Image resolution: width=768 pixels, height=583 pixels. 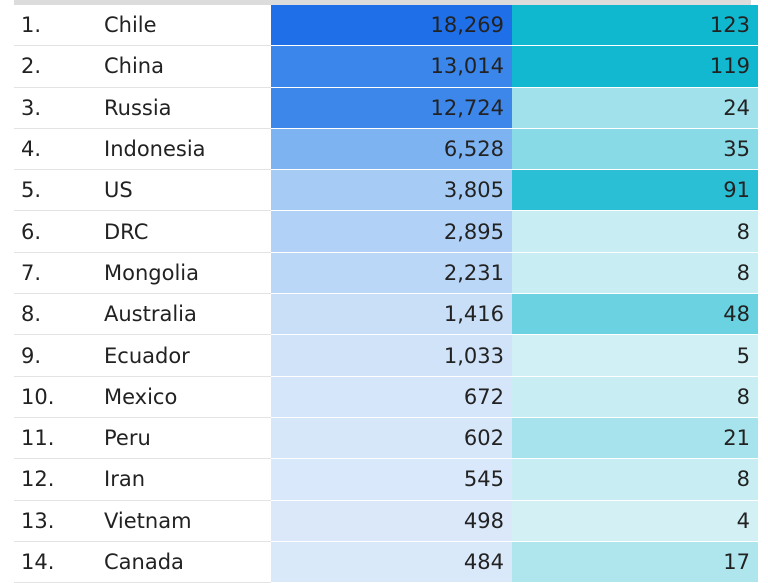 What do you see at coordinates (391, 108) in the screenshot?
I see `value-a-cell: 12,724` at bounding box center [391, 108].